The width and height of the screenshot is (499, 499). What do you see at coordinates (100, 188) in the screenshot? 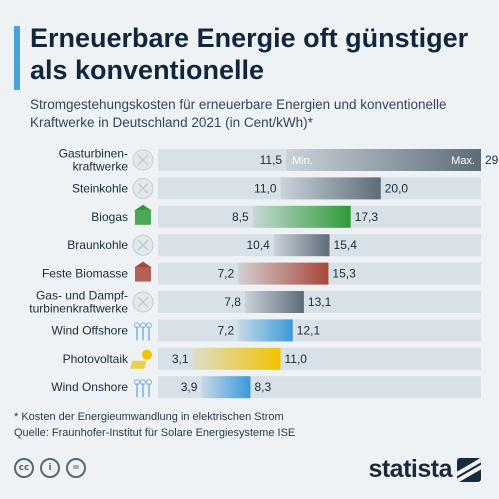
I see `category-label: Steinkohle` at bounding box center [100, 188].